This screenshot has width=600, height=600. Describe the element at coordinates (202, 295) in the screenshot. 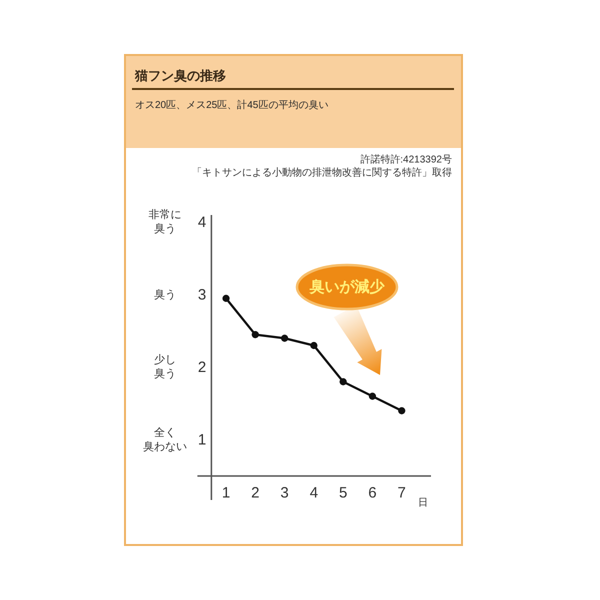

I see `y-tick-label: 3` at that location.